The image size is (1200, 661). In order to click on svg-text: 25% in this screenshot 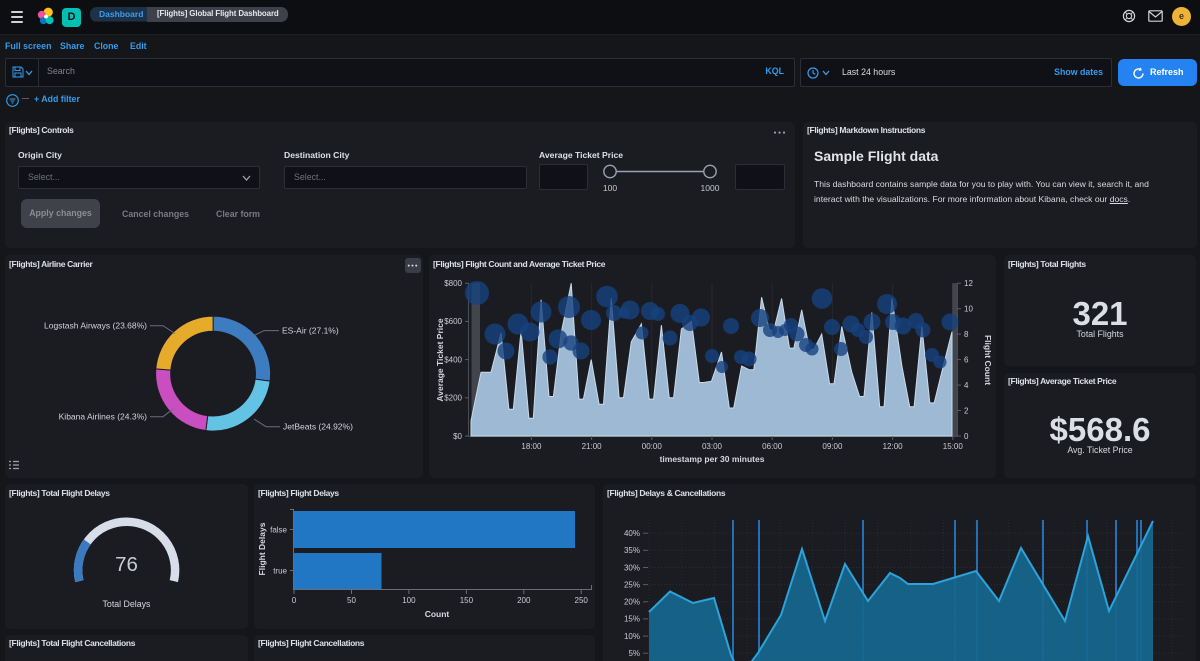, I will do `click(632, 584)`.